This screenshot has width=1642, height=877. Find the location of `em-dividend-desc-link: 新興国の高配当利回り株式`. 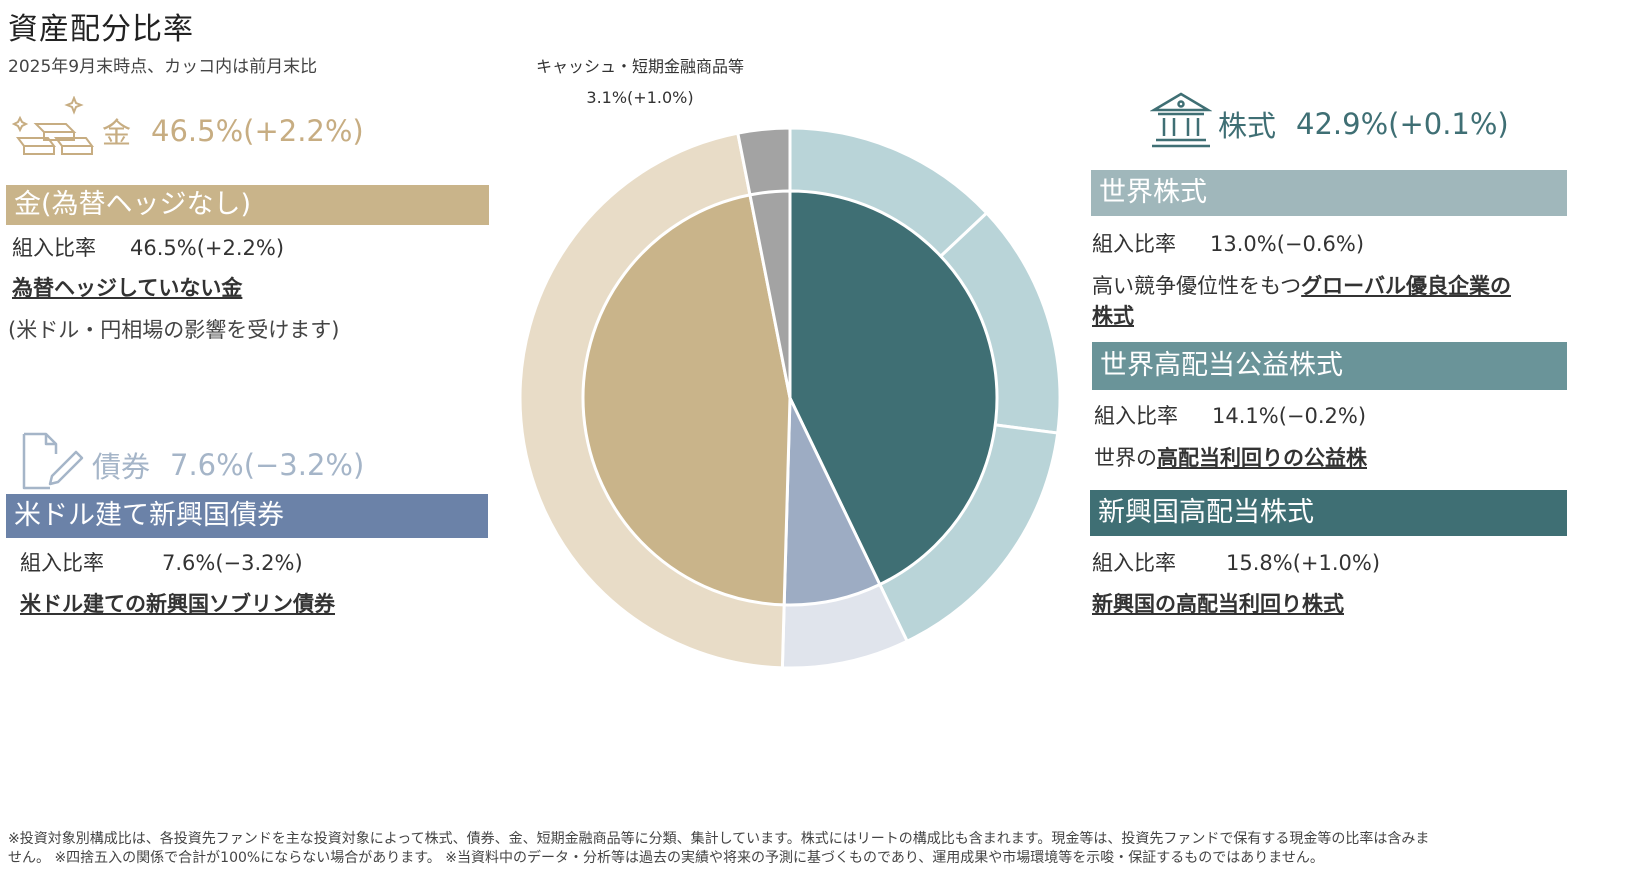

em-dividend-desc-link: 新興国の高配当利回り株式 is located at coordinates (1218, 604).